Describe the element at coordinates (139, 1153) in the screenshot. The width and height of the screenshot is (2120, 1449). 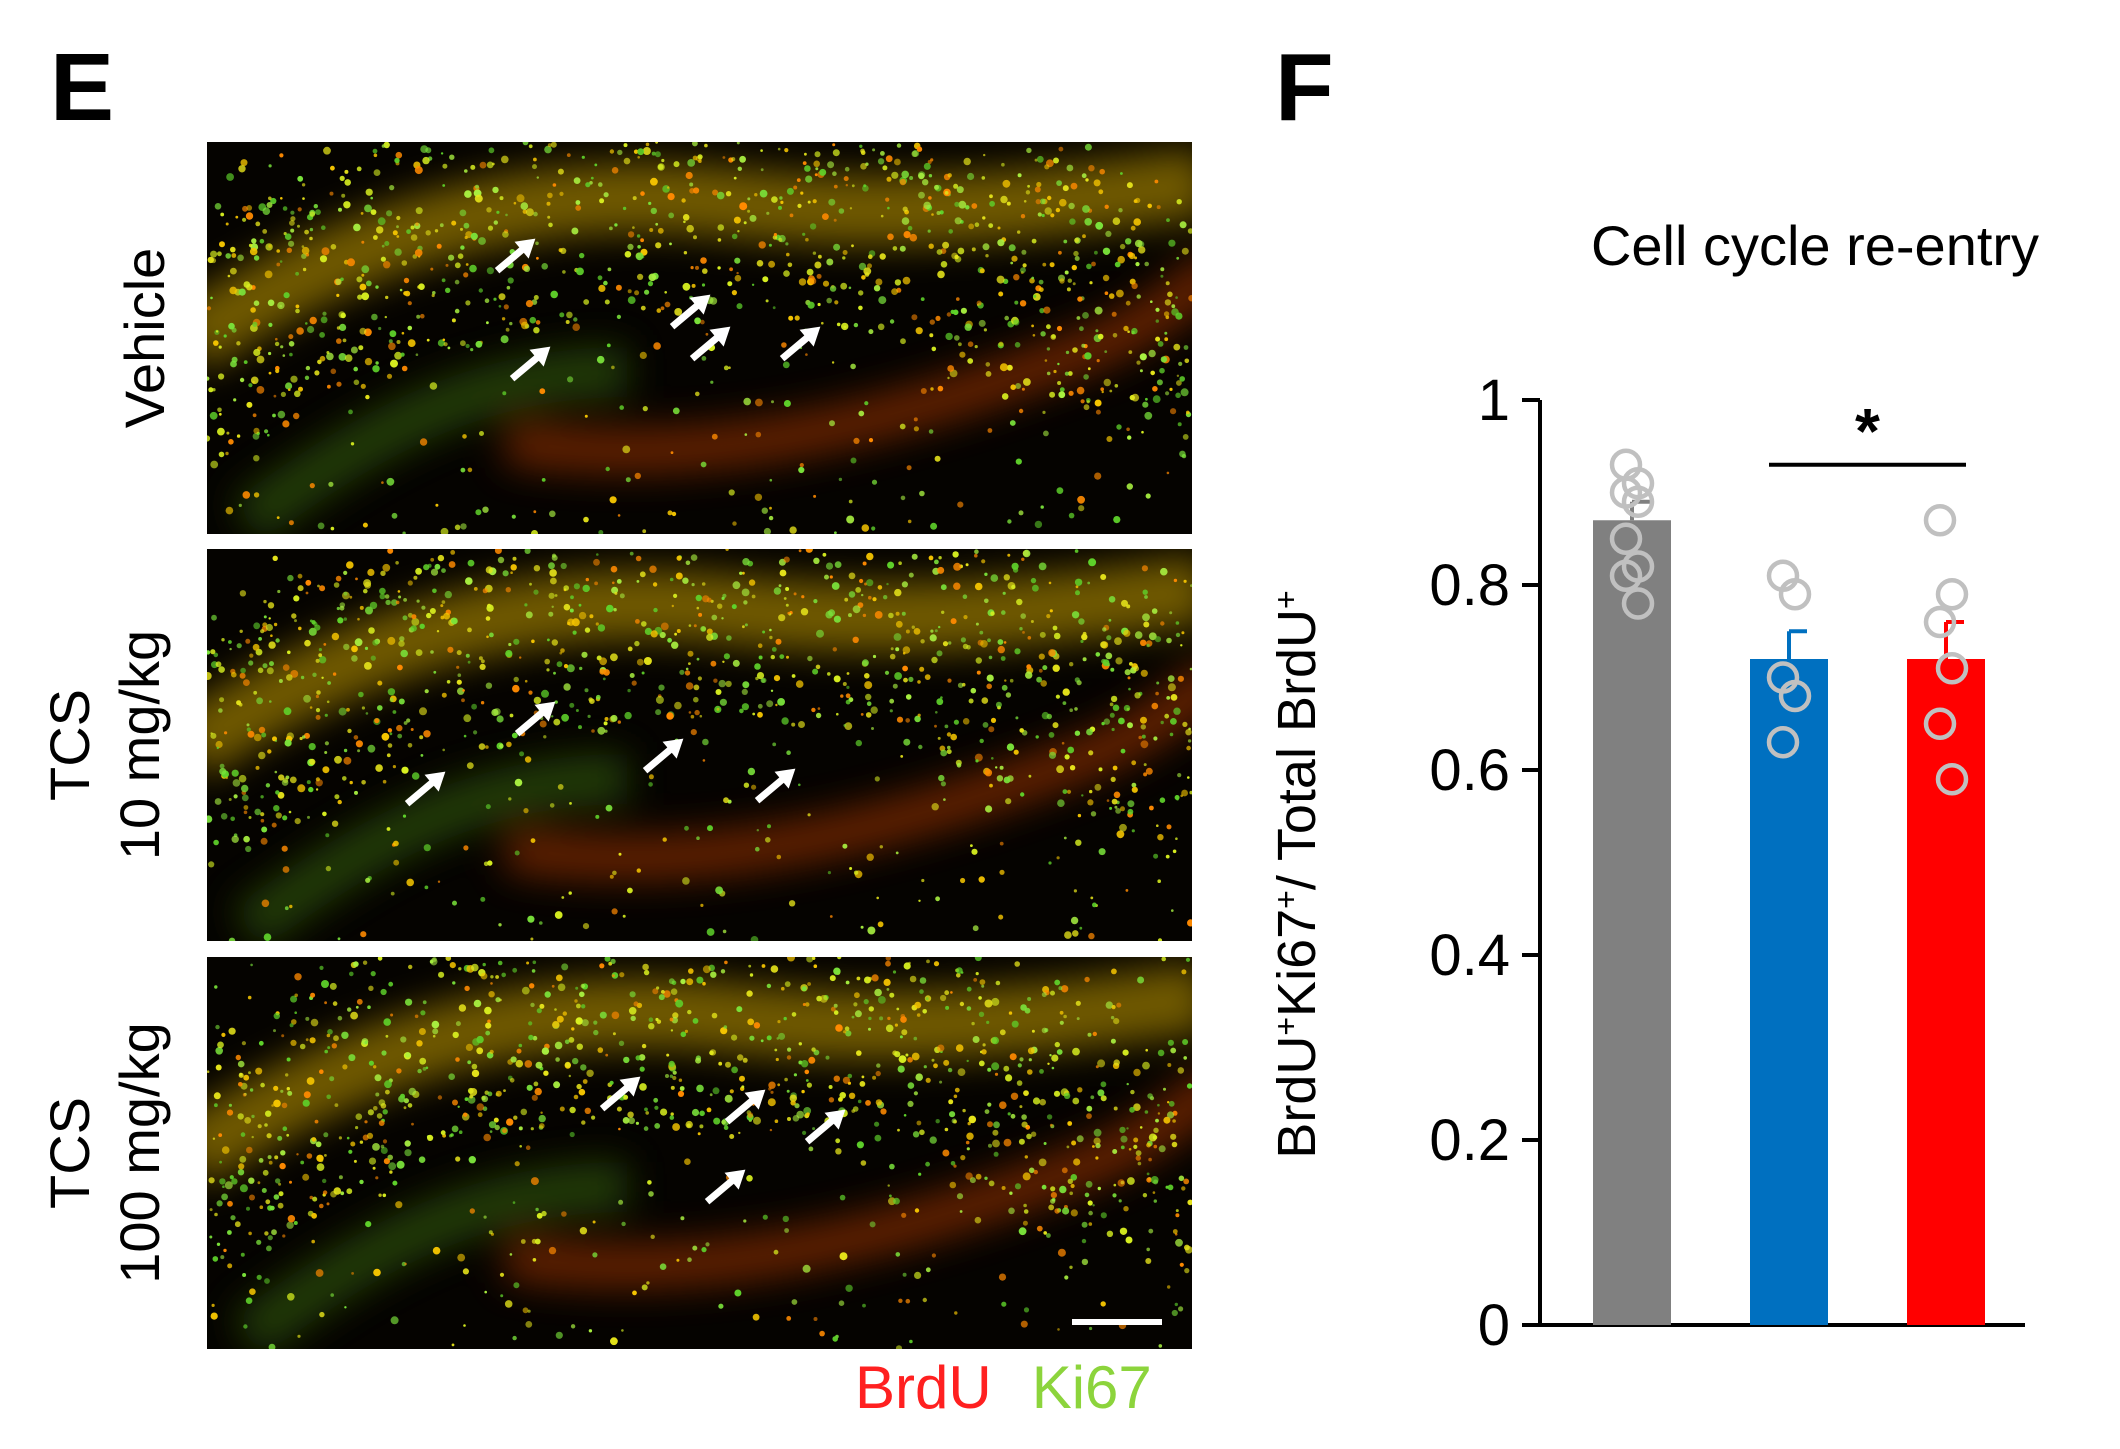
I see `row-label-line: 100 mg/kg` at that location.